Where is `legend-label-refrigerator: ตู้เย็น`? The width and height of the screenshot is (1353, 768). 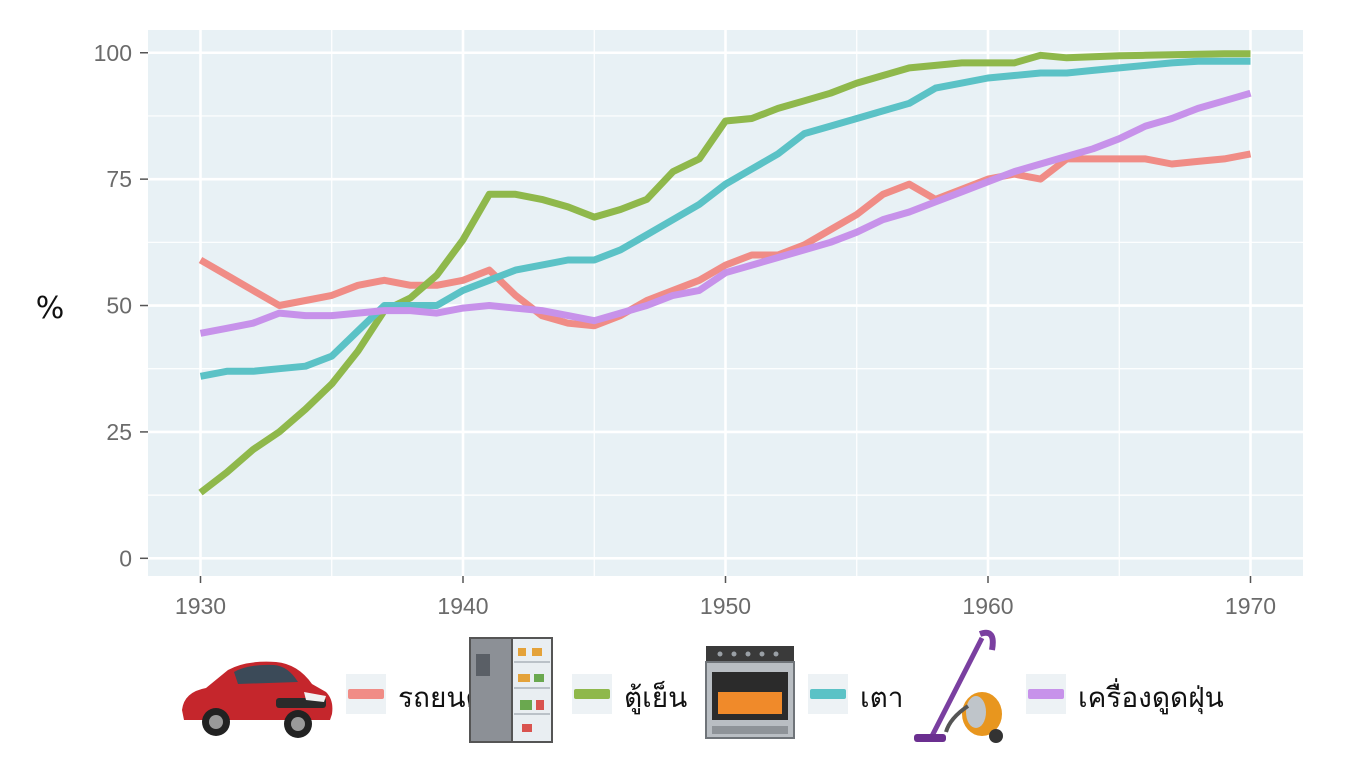
legend-label-refrigerator: ตู้เย็น is located at coordinates (656, 697).